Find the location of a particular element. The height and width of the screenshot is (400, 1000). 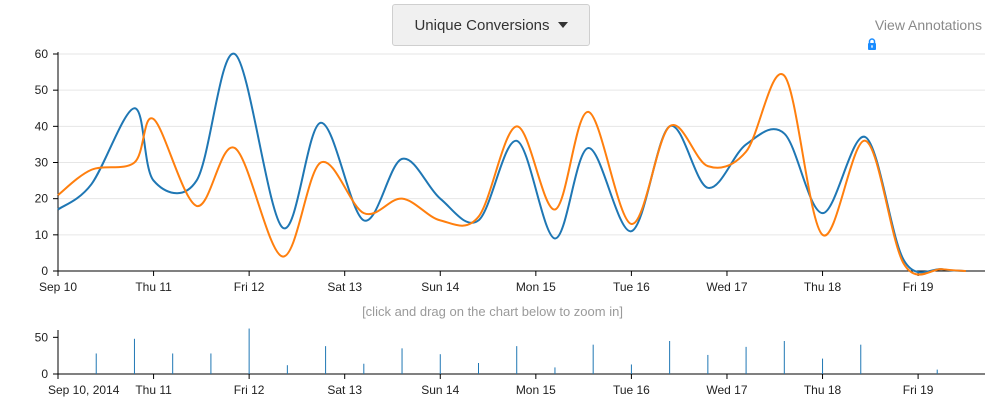

x-tick-label: Mon 15 is located at coordinates (536, 287).